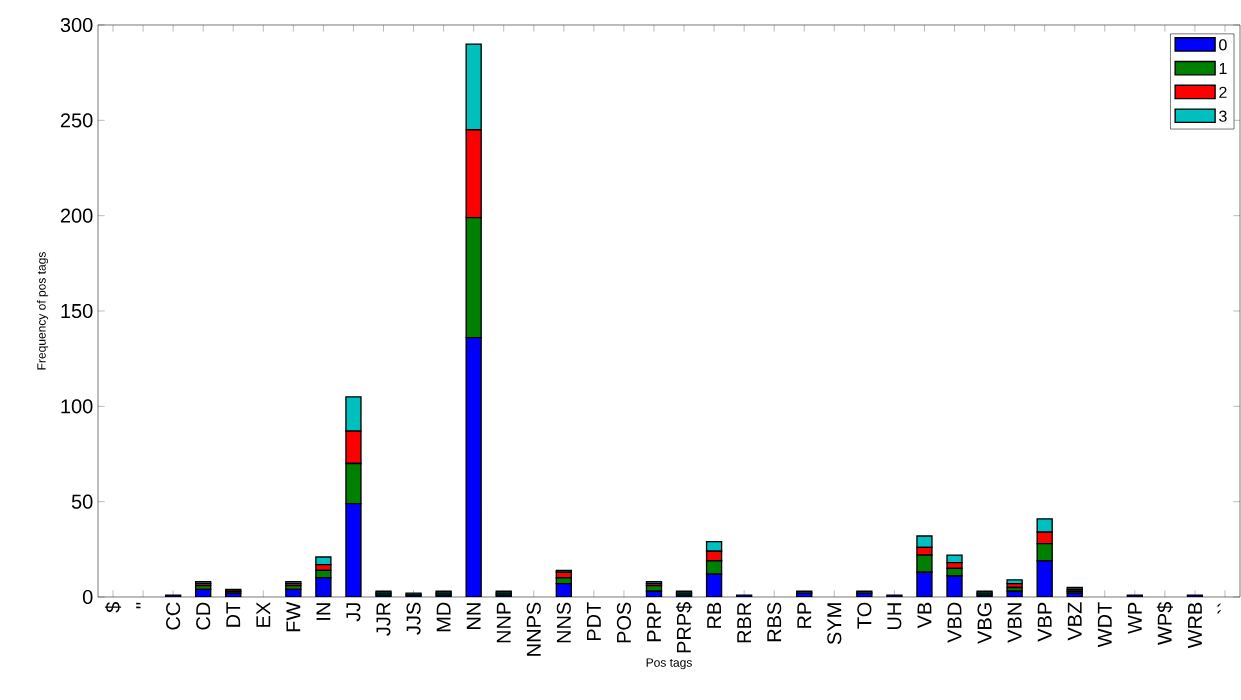 The width and height of the screenshot is (1241, 700). What do you see at coordinates (894, 616) in the screenshot?
I see `x-tick-label: UH` at bounding box center [894, 616].